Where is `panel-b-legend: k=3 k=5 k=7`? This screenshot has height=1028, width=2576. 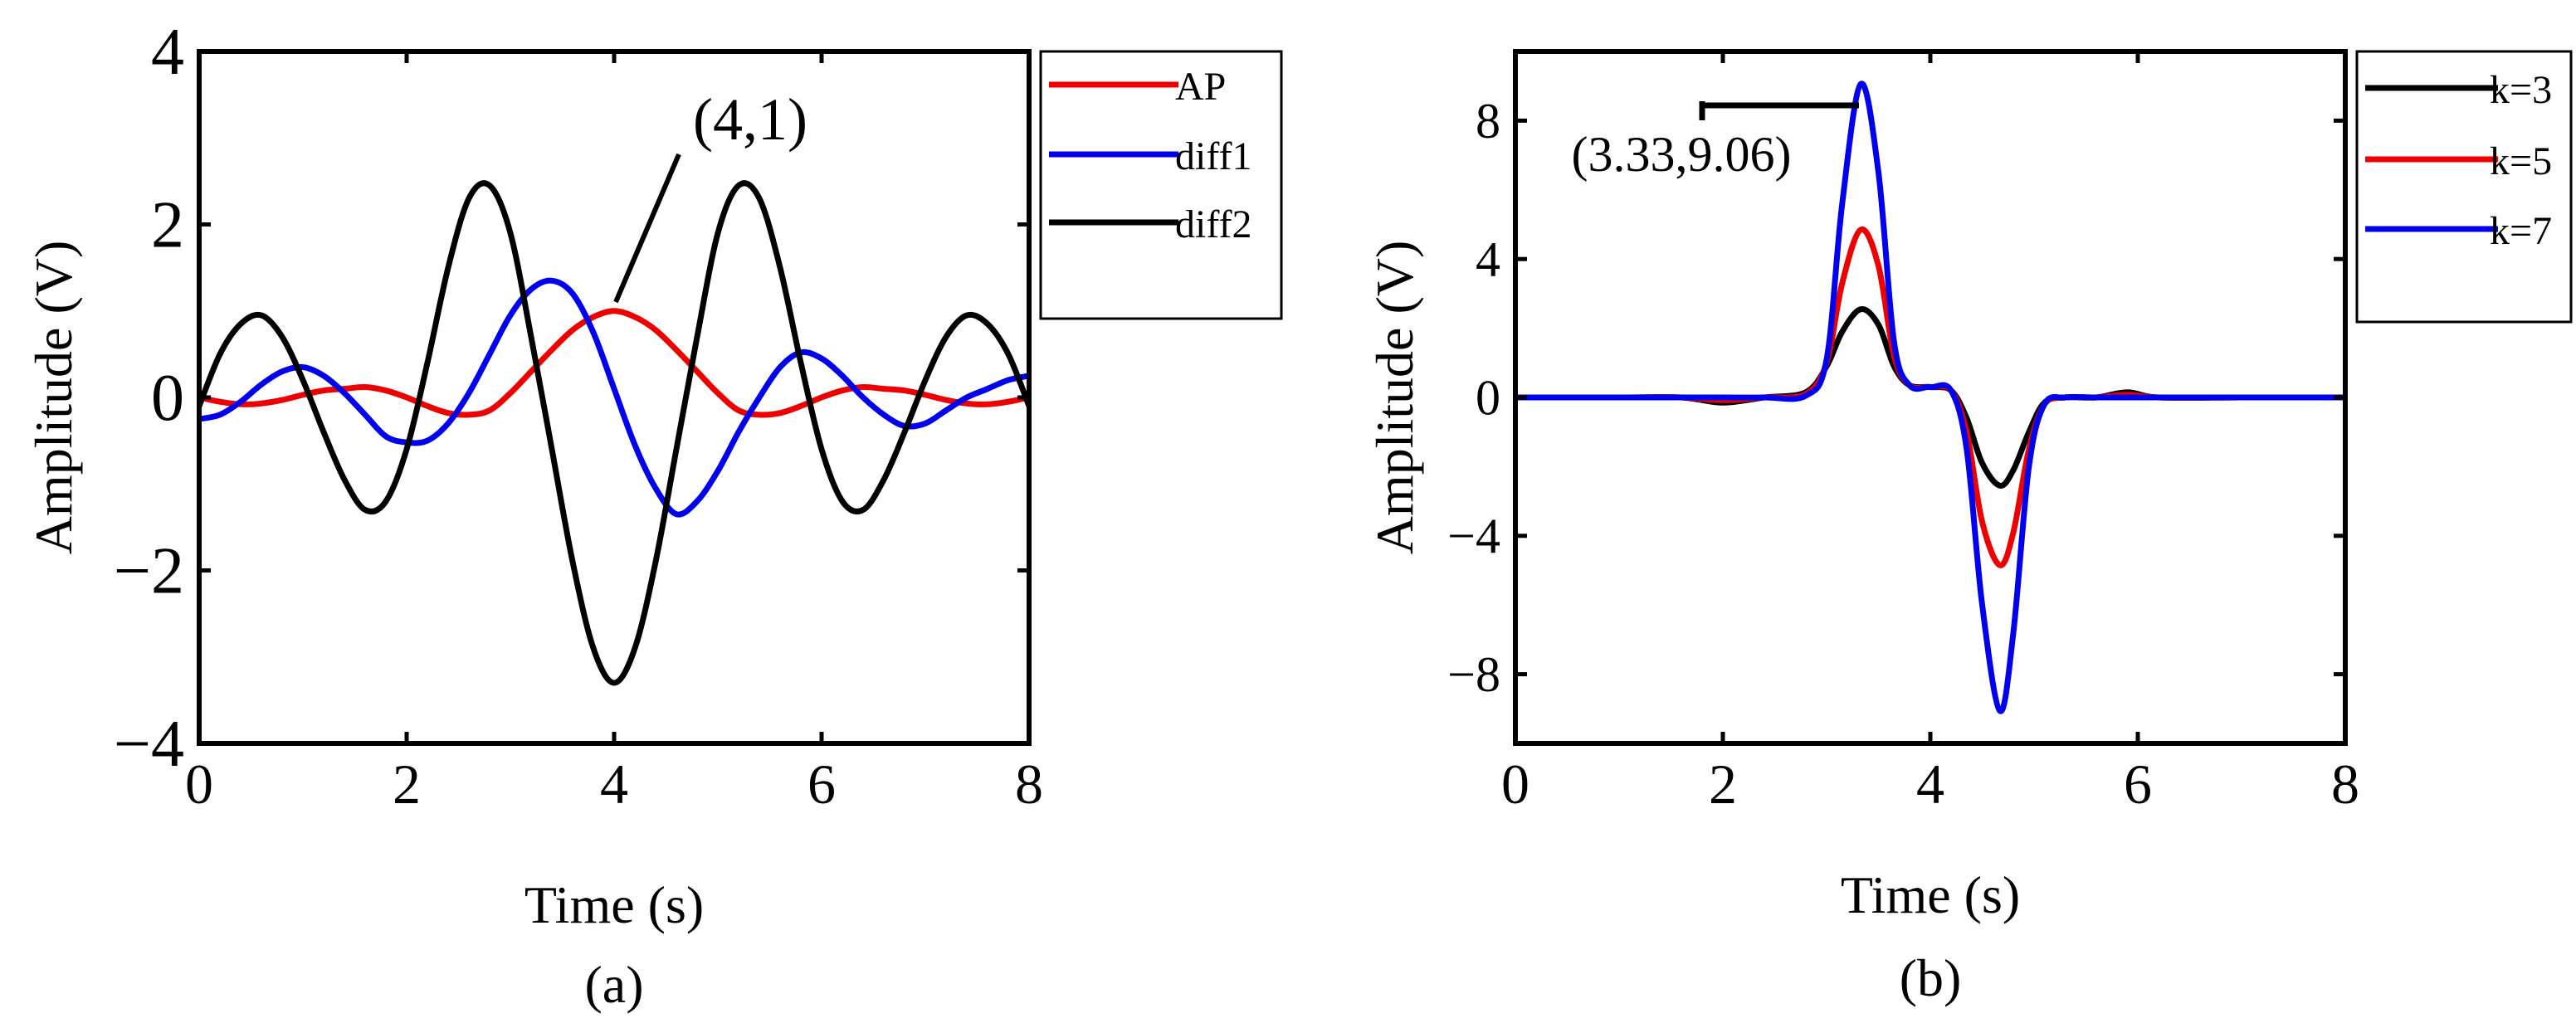
panel-b-legend: k=3 k=5 k=7 is located at coordinates (2464, 187).